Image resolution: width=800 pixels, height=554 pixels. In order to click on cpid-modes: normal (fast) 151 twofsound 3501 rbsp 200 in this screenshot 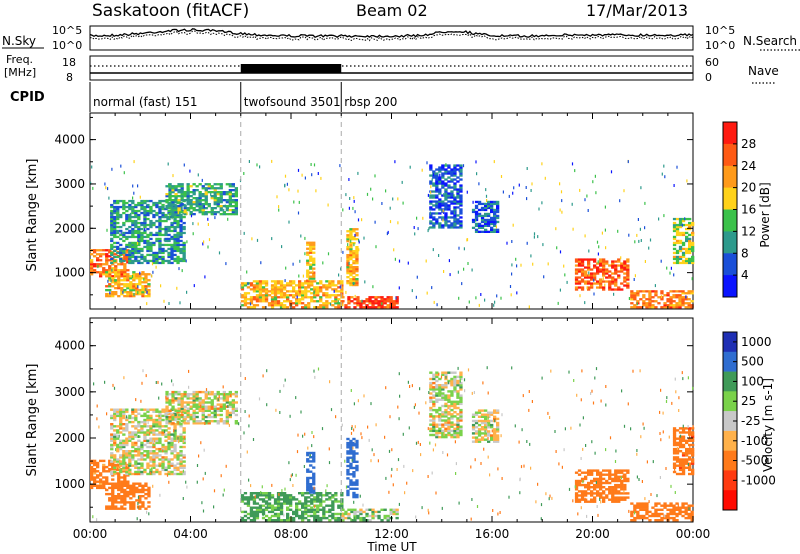, I will do `click(245, 97)`.